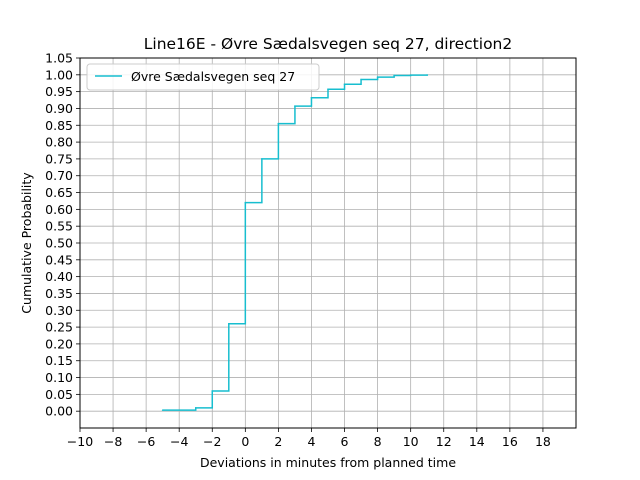 This screenshot has height=480, width=640. I want to click on x-tick-label: 12, so click(444, 441).